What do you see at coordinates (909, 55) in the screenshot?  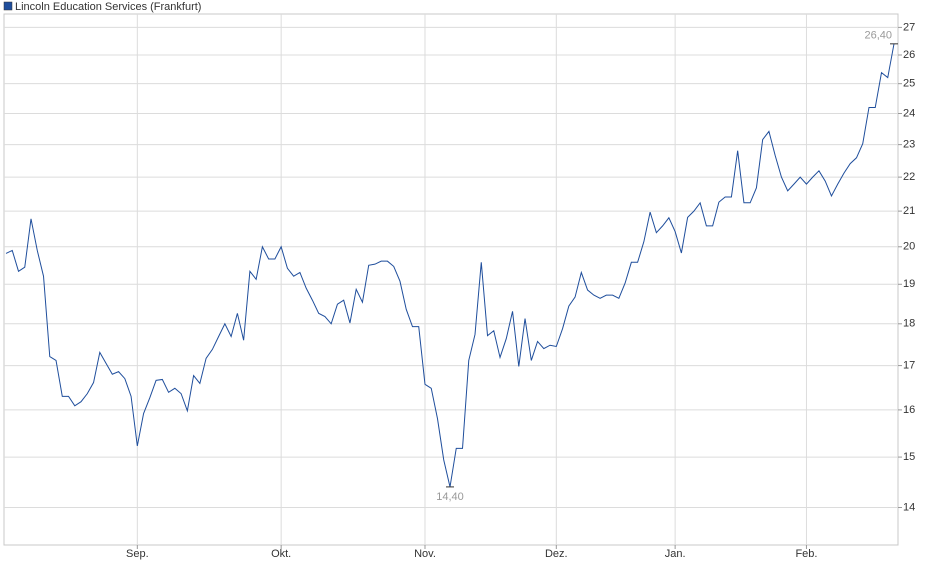 I see `y-tick-label: 26` at bounding box center [909, 55].